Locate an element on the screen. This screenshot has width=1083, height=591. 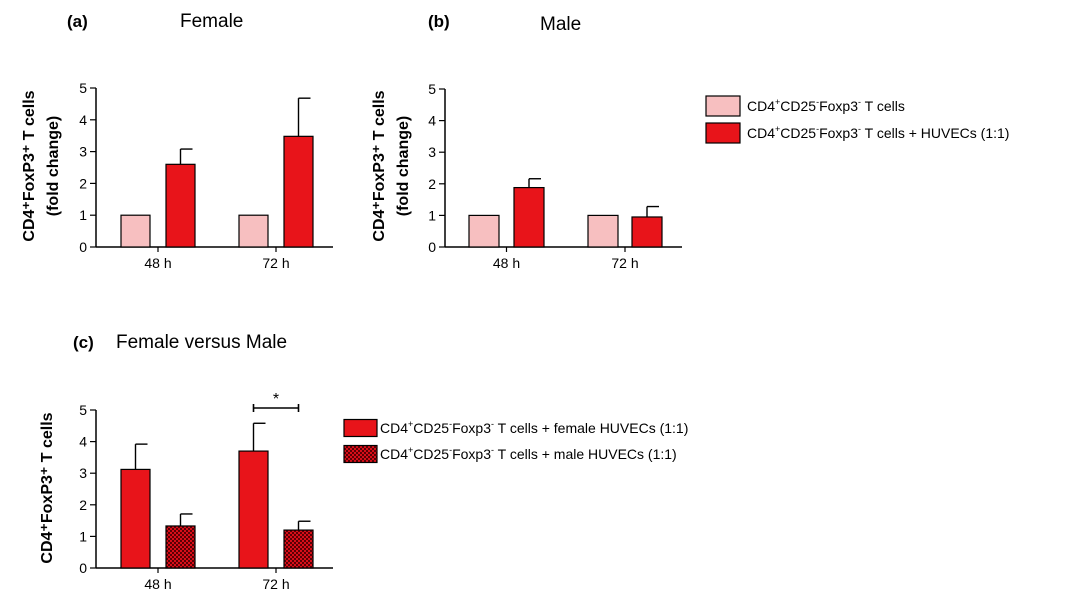
panel-letter: (a) is located at coordinates (77, 21).